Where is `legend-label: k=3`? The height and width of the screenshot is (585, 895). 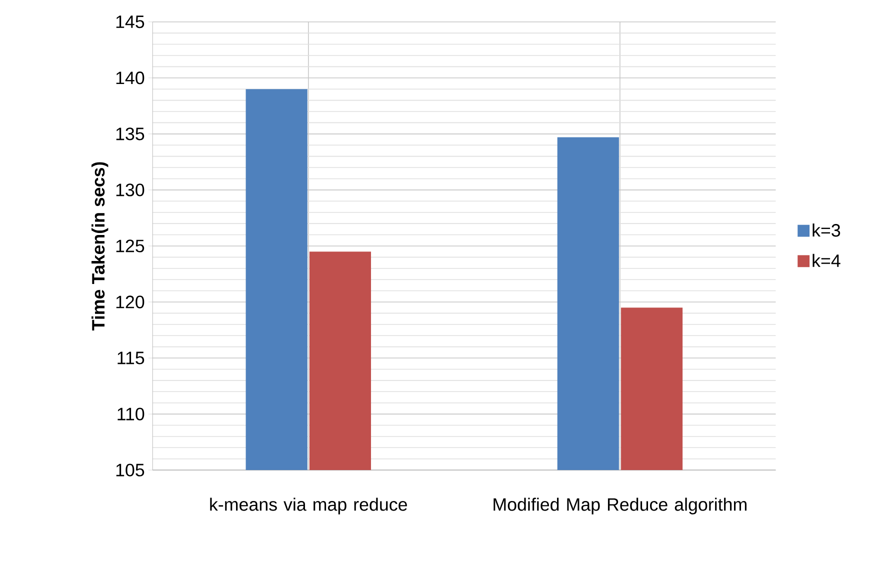
legend-label: k=3 is located at coordinates (826, 230).